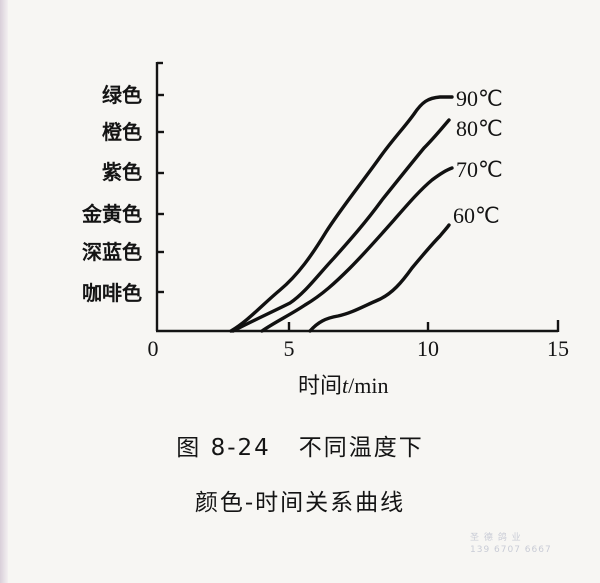 The height and width of the screenshot is (583, 600). What do you see at coordinates (479, 98) in the screenshot?
I see `series-label-90c: 90℃` at bounding box center [479, 98].